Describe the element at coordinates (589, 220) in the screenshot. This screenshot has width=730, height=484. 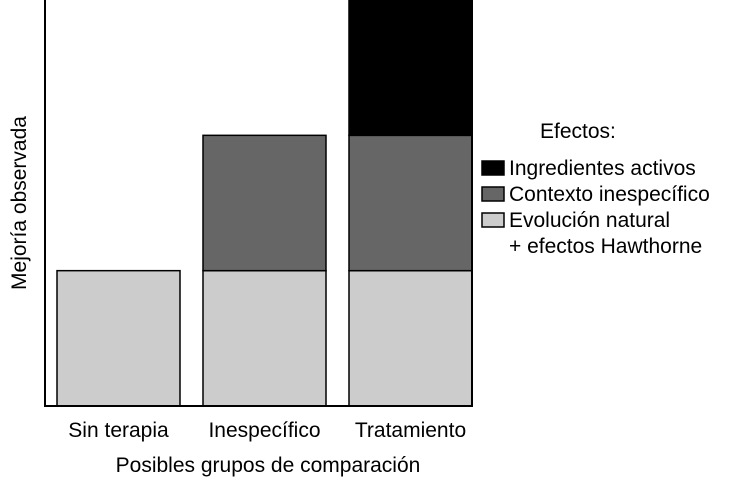
I see `legend-label: Evolución natural` at that location.